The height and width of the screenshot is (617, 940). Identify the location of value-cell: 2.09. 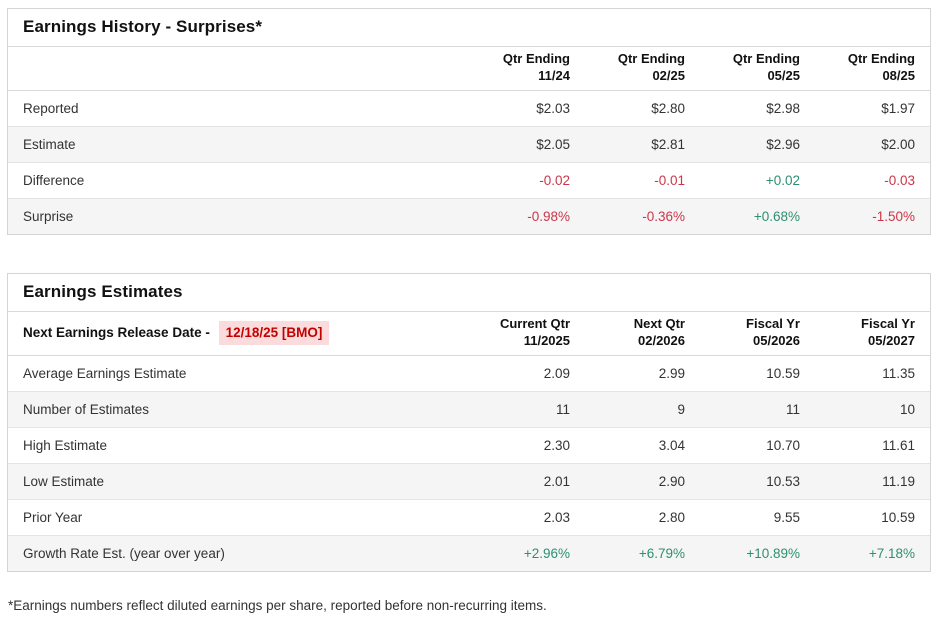
(556, 373).